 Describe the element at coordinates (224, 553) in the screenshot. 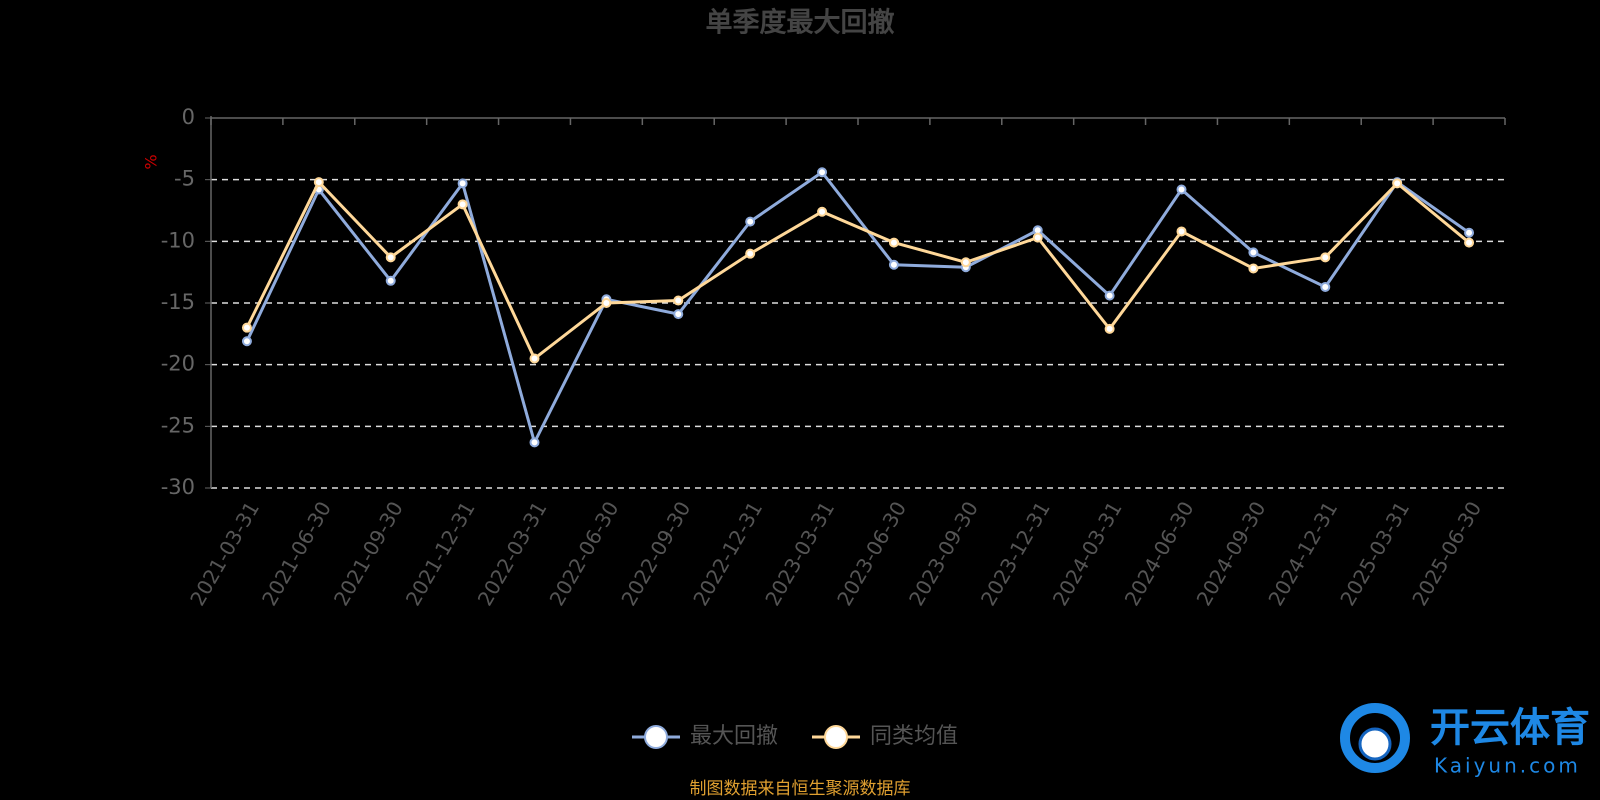

I see `x-tick-label: 2021-03-31` at that location.